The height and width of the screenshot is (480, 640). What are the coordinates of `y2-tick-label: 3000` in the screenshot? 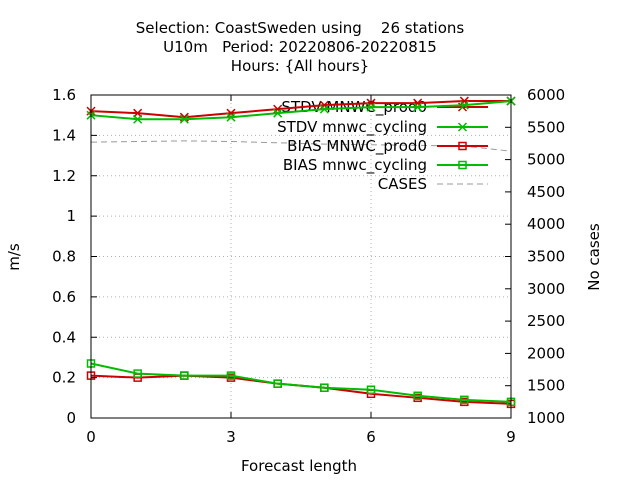 It's located at (546, 289).